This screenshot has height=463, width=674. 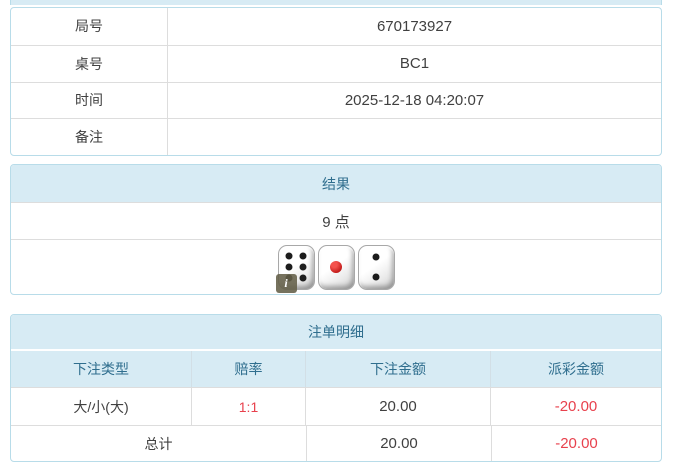 I want to click on total-label: 总计, so click(x=159, y=443).